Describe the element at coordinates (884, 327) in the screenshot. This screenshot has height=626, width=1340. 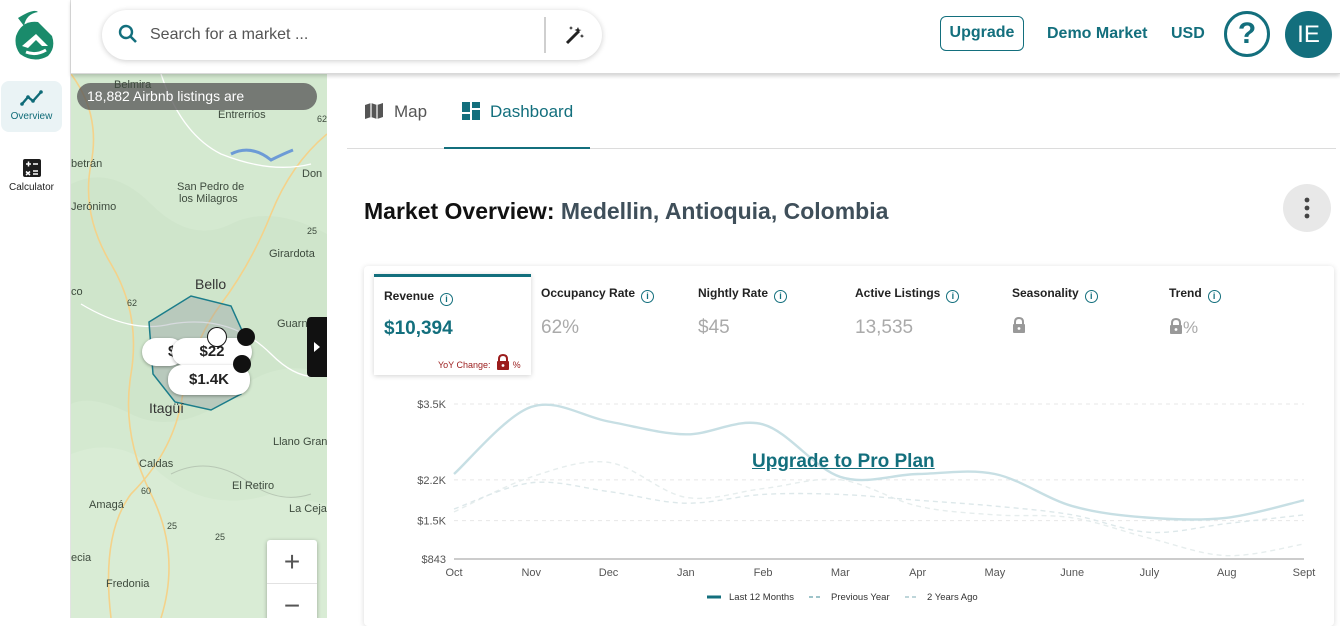
I see `metric-value: 13,535` at that location.